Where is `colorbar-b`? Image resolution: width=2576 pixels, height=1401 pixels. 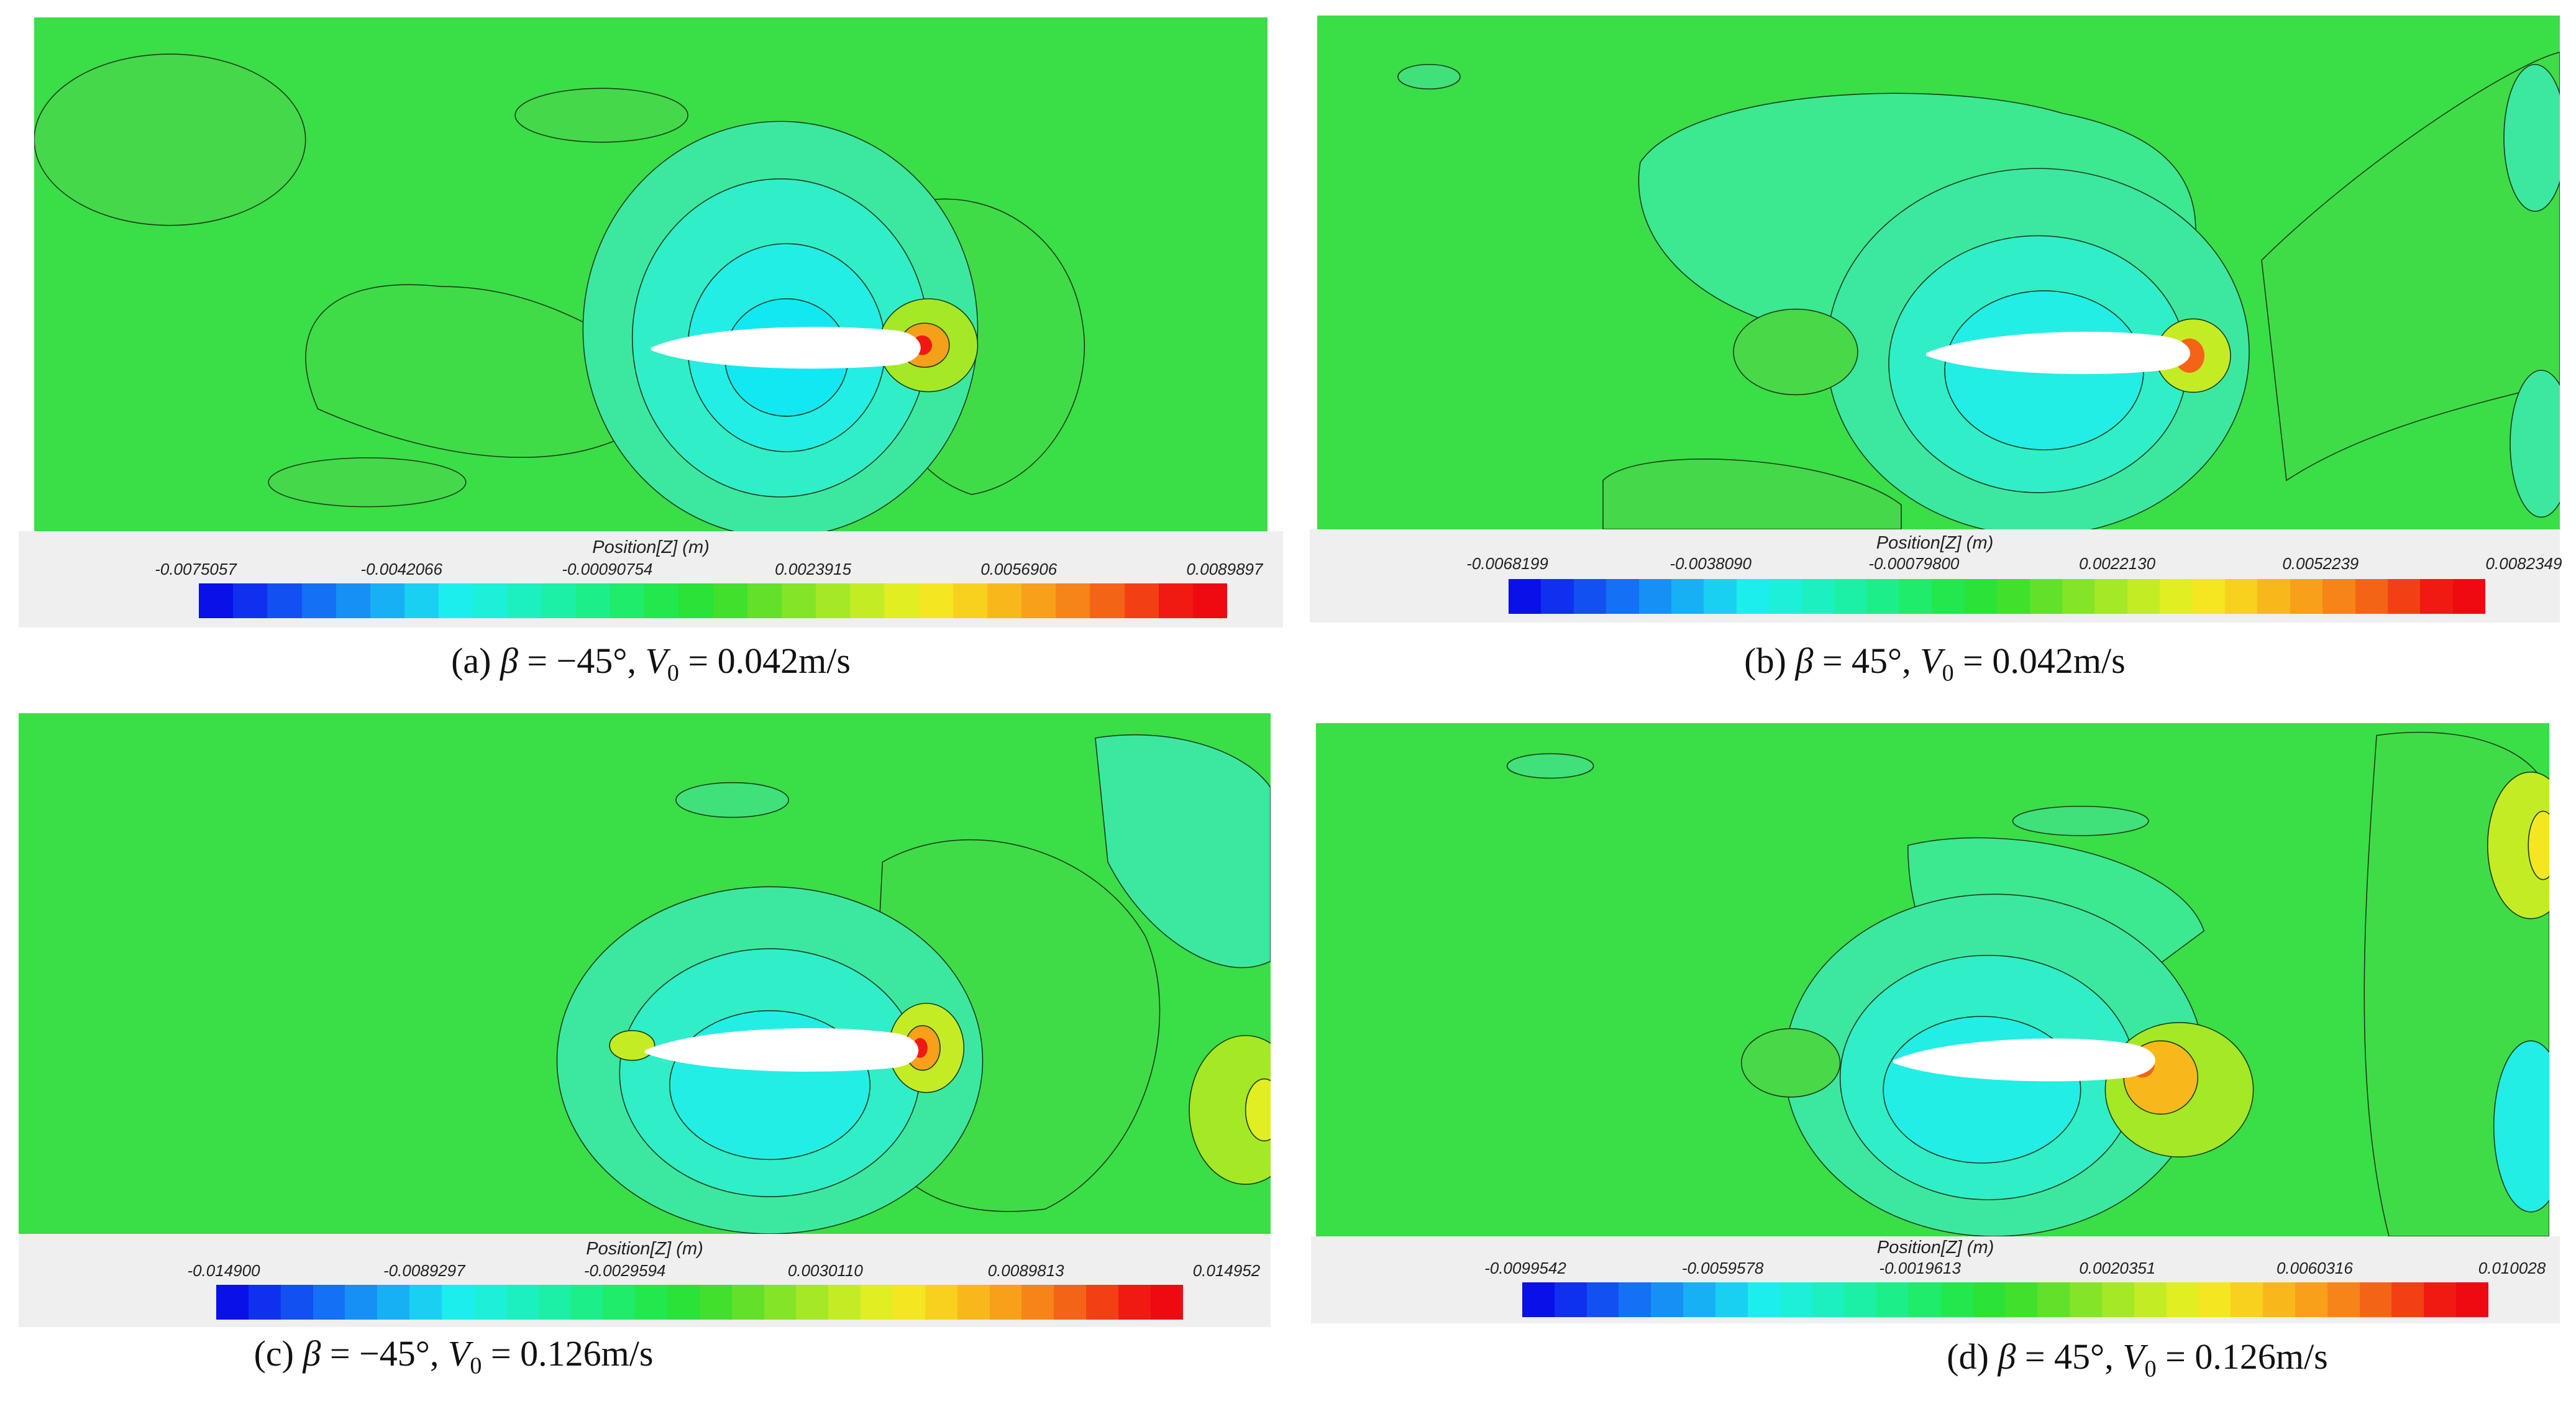
colorbar-b is located at coordinates (1997, 596).